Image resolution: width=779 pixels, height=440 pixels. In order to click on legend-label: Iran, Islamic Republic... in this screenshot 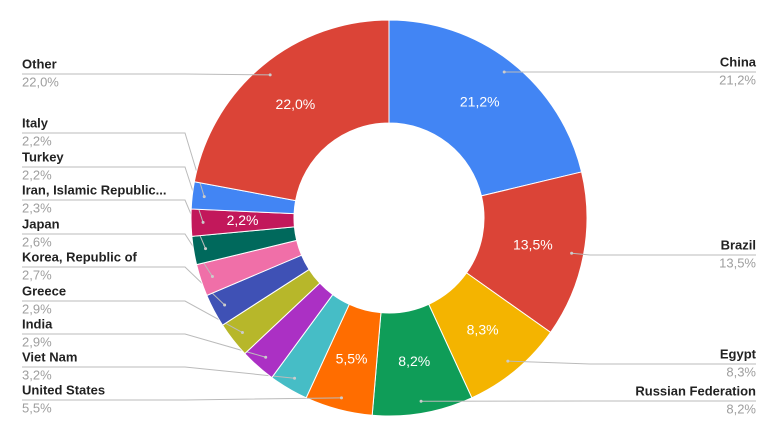, I will do `click(94, 189)`.